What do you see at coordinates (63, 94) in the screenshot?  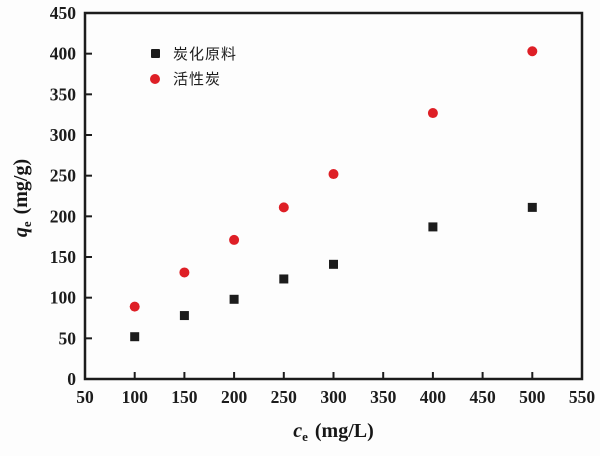 I see `y-tick-label: 350` at bounding box center [63, 94].